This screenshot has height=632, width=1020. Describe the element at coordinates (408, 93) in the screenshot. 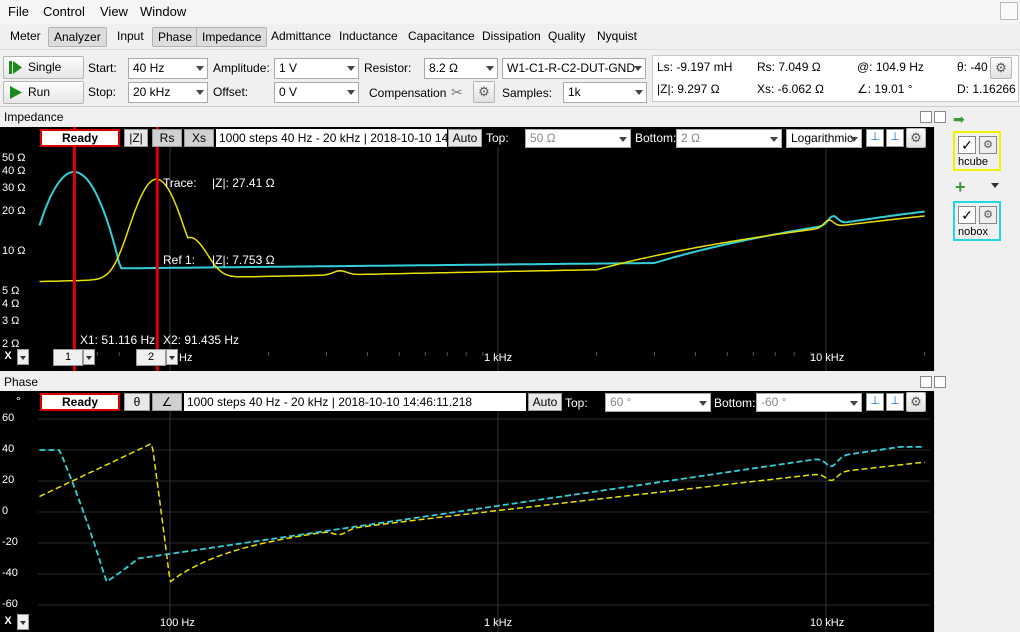

I see `compensation-label: Compensation` at that location.